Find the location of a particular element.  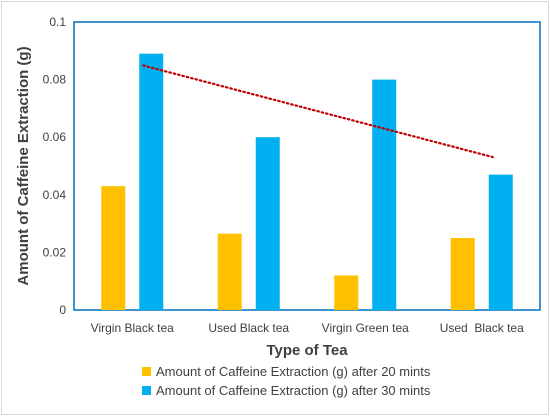

y-tick-label: 0.08 is located at coordinates (55, 80).